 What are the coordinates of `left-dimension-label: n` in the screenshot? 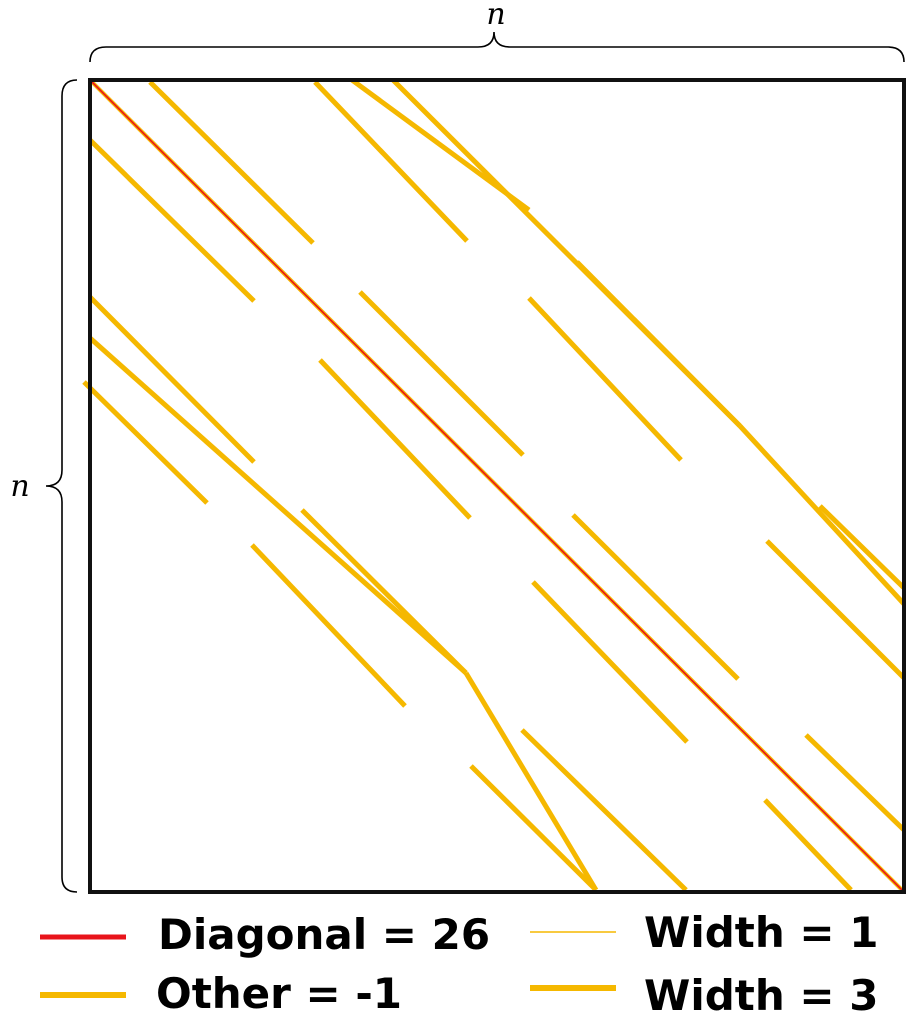 It's located at (19, 486).